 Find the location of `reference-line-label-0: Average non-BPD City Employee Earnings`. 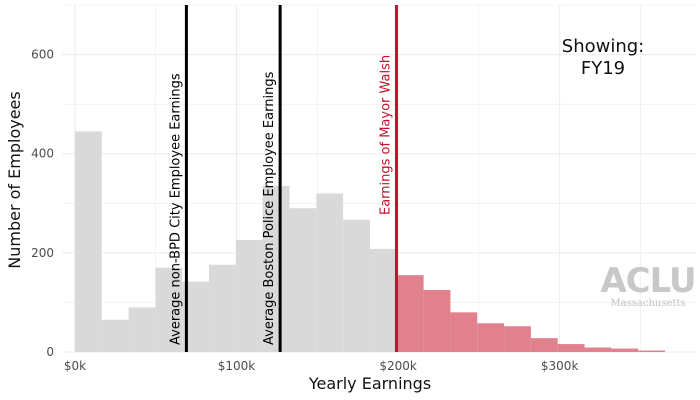

reference-line-label-0: Average non-BPD City Employee Earnings is located at coordinates (175, 209).